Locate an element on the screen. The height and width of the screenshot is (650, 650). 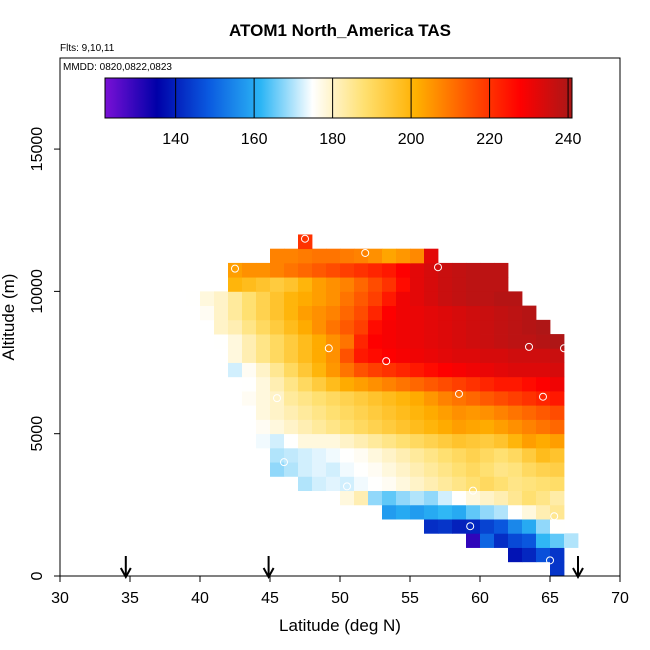
x-tick-label: 35 is located at coordinates (130, 598).